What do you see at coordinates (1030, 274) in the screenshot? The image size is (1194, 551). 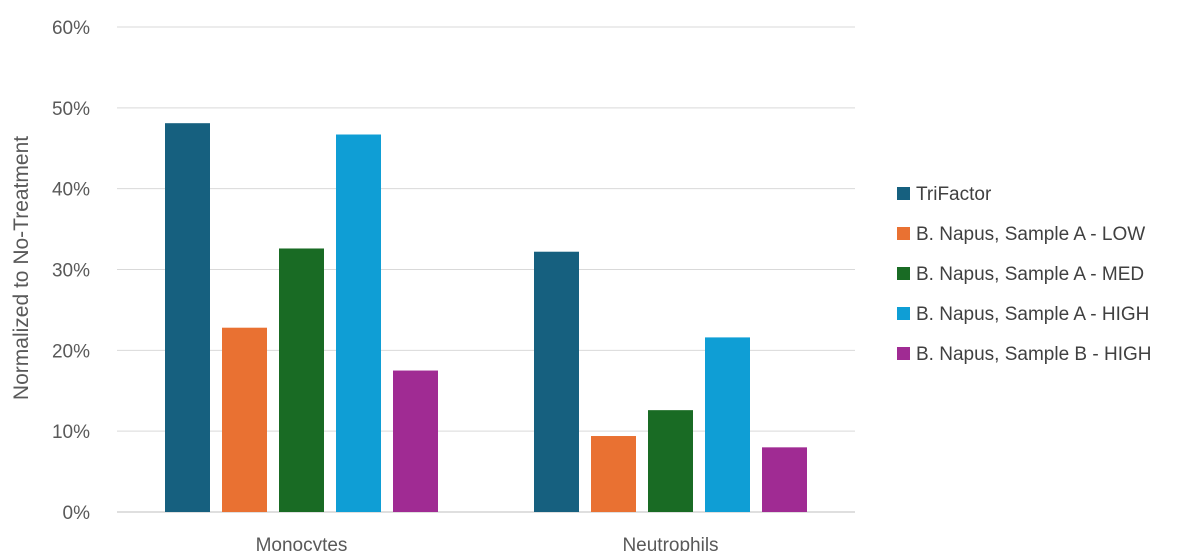 I see `legend-label: B. Napus, Sample A - MED` at bounding box center [1030, 274].